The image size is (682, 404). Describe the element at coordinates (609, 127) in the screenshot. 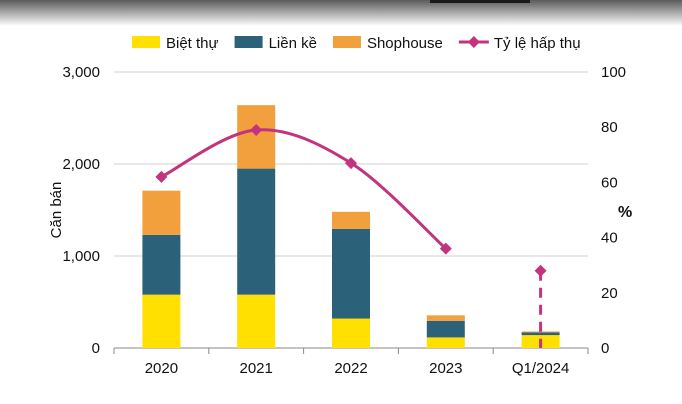

I see `y2-tick-label: 80` at that location.